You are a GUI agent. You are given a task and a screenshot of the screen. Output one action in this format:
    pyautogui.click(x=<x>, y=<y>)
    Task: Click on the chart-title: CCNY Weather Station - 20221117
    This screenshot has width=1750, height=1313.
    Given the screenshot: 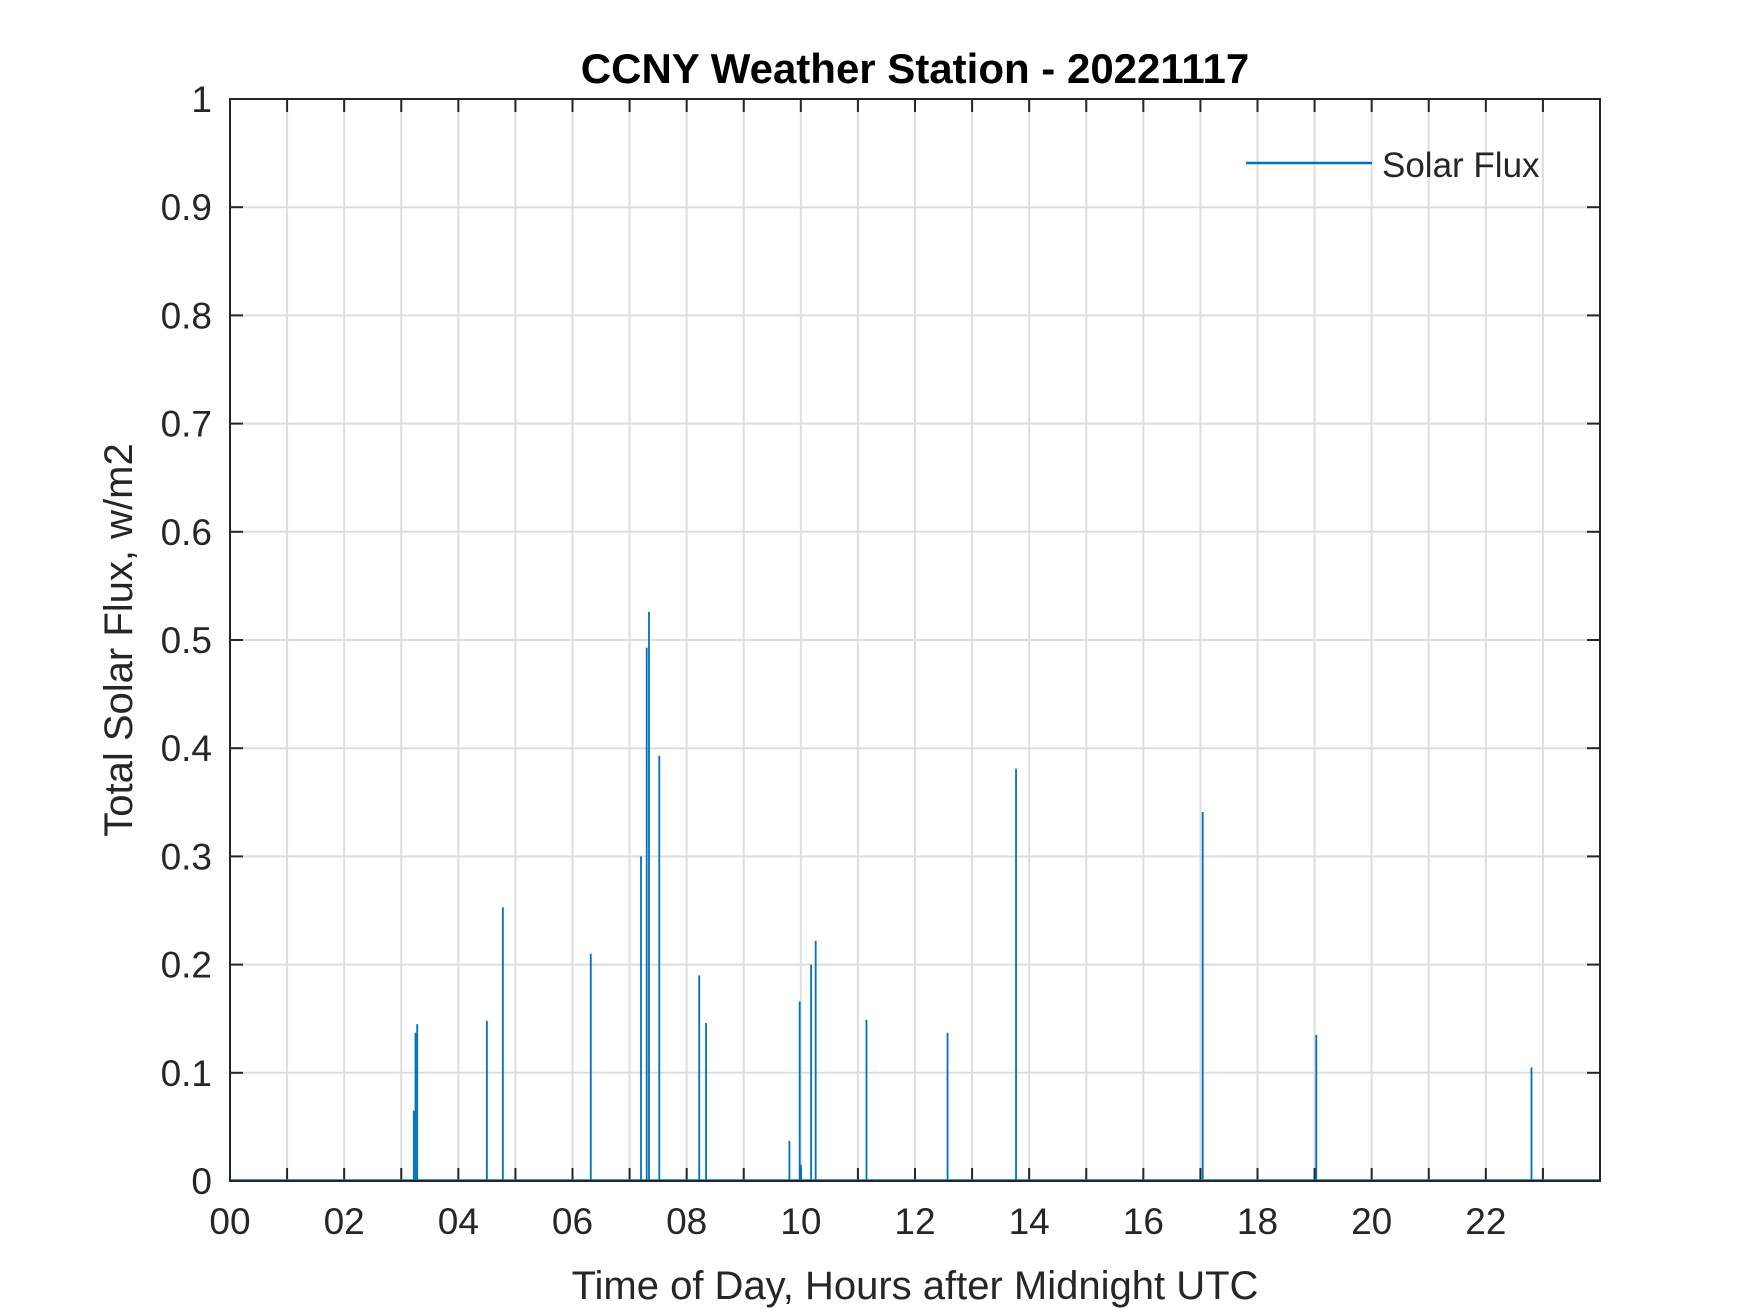 What is the action you would take?
    pyautogui.click(x=915, y=68)
    